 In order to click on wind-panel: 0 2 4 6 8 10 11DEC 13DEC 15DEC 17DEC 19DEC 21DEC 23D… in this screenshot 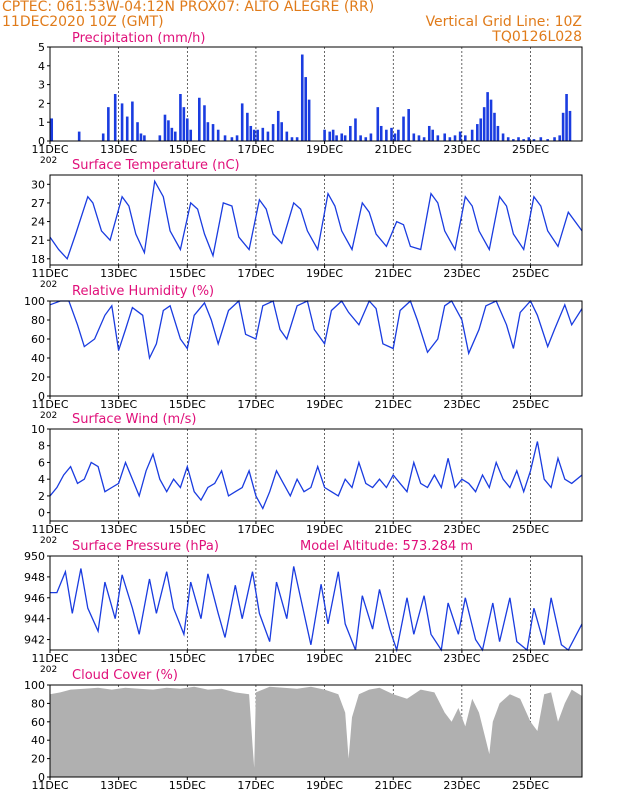, I will do `click(307, 479)`.